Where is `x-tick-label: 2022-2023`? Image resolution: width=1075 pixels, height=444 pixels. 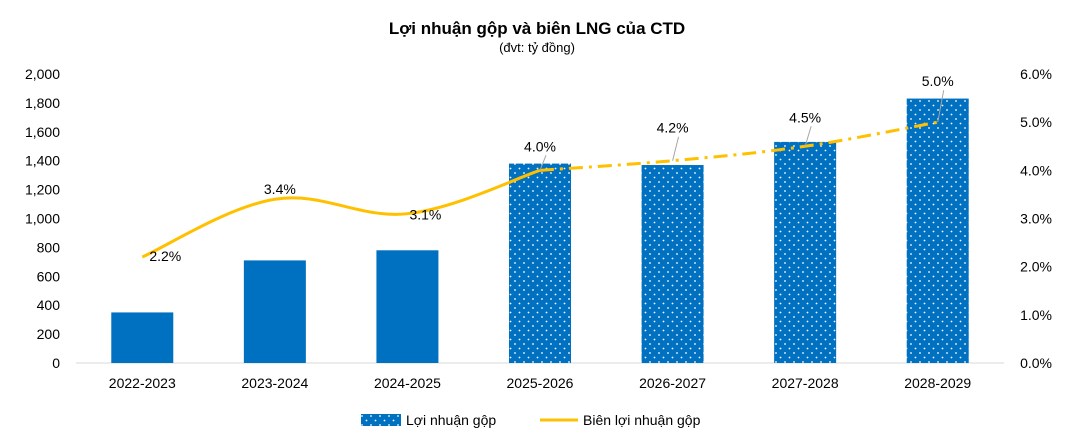 x-tick-label: 2022-2023 is located at coordinates (142, 383).